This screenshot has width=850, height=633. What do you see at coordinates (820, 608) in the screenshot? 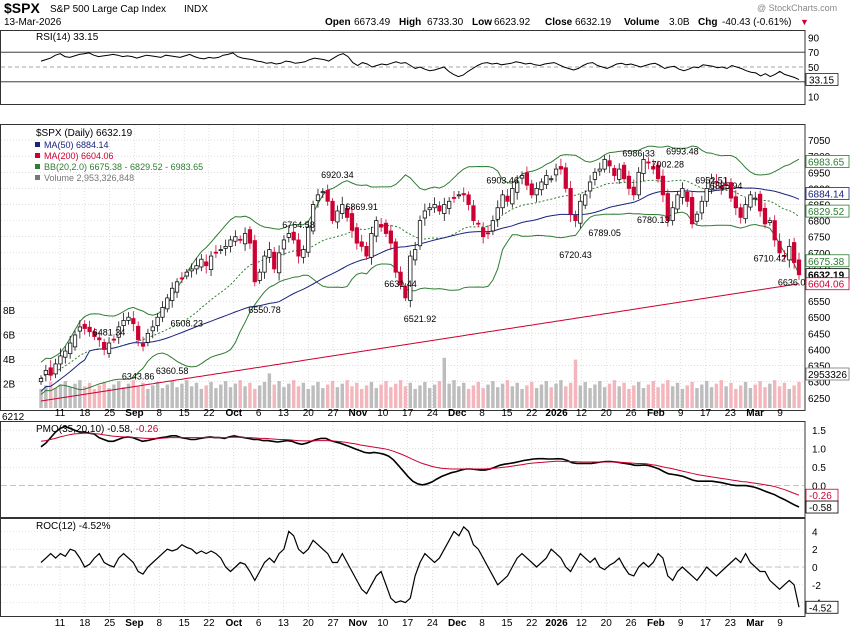
I see `roc-last-tag: -4.52` at bounding box center [820, 608].